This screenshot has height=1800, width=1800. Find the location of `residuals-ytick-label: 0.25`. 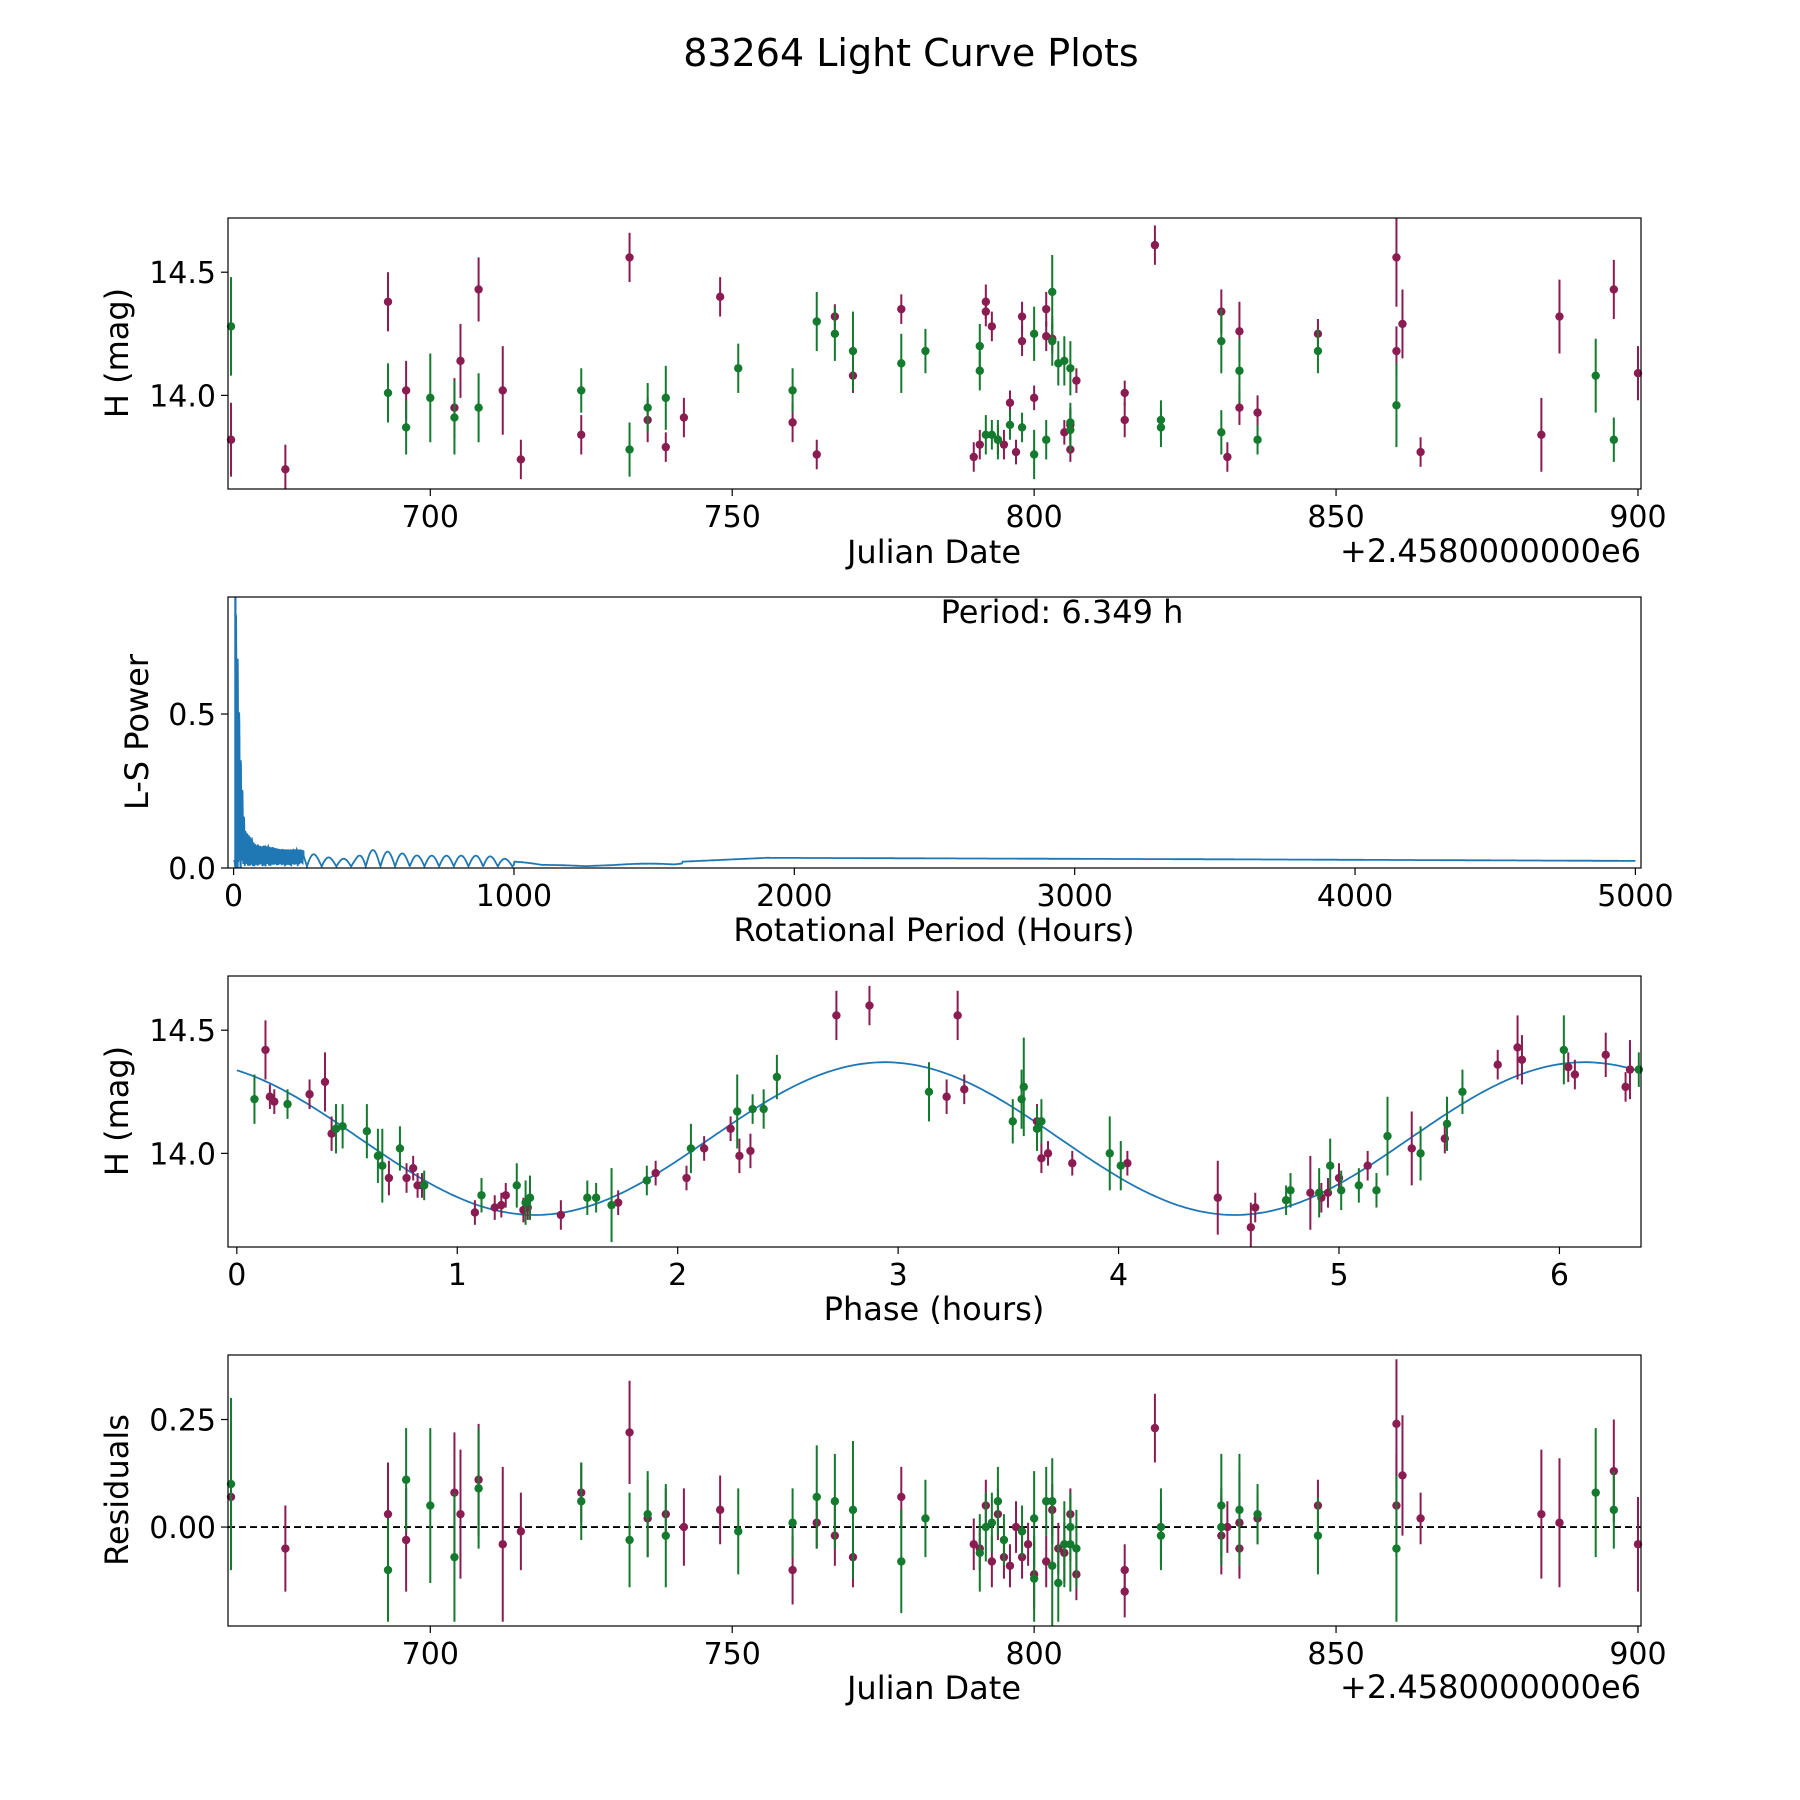

residuals-ytick-label: 0.25 is located at coordinates (182, 1421).